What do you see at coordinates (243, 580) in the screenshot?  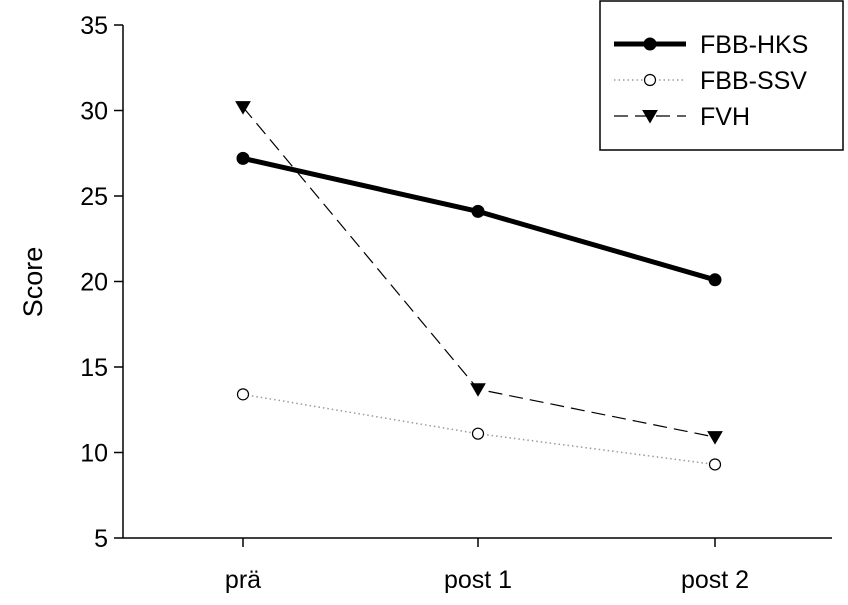 I see `x-tick-label: prä` at bounding box center [243, 580].